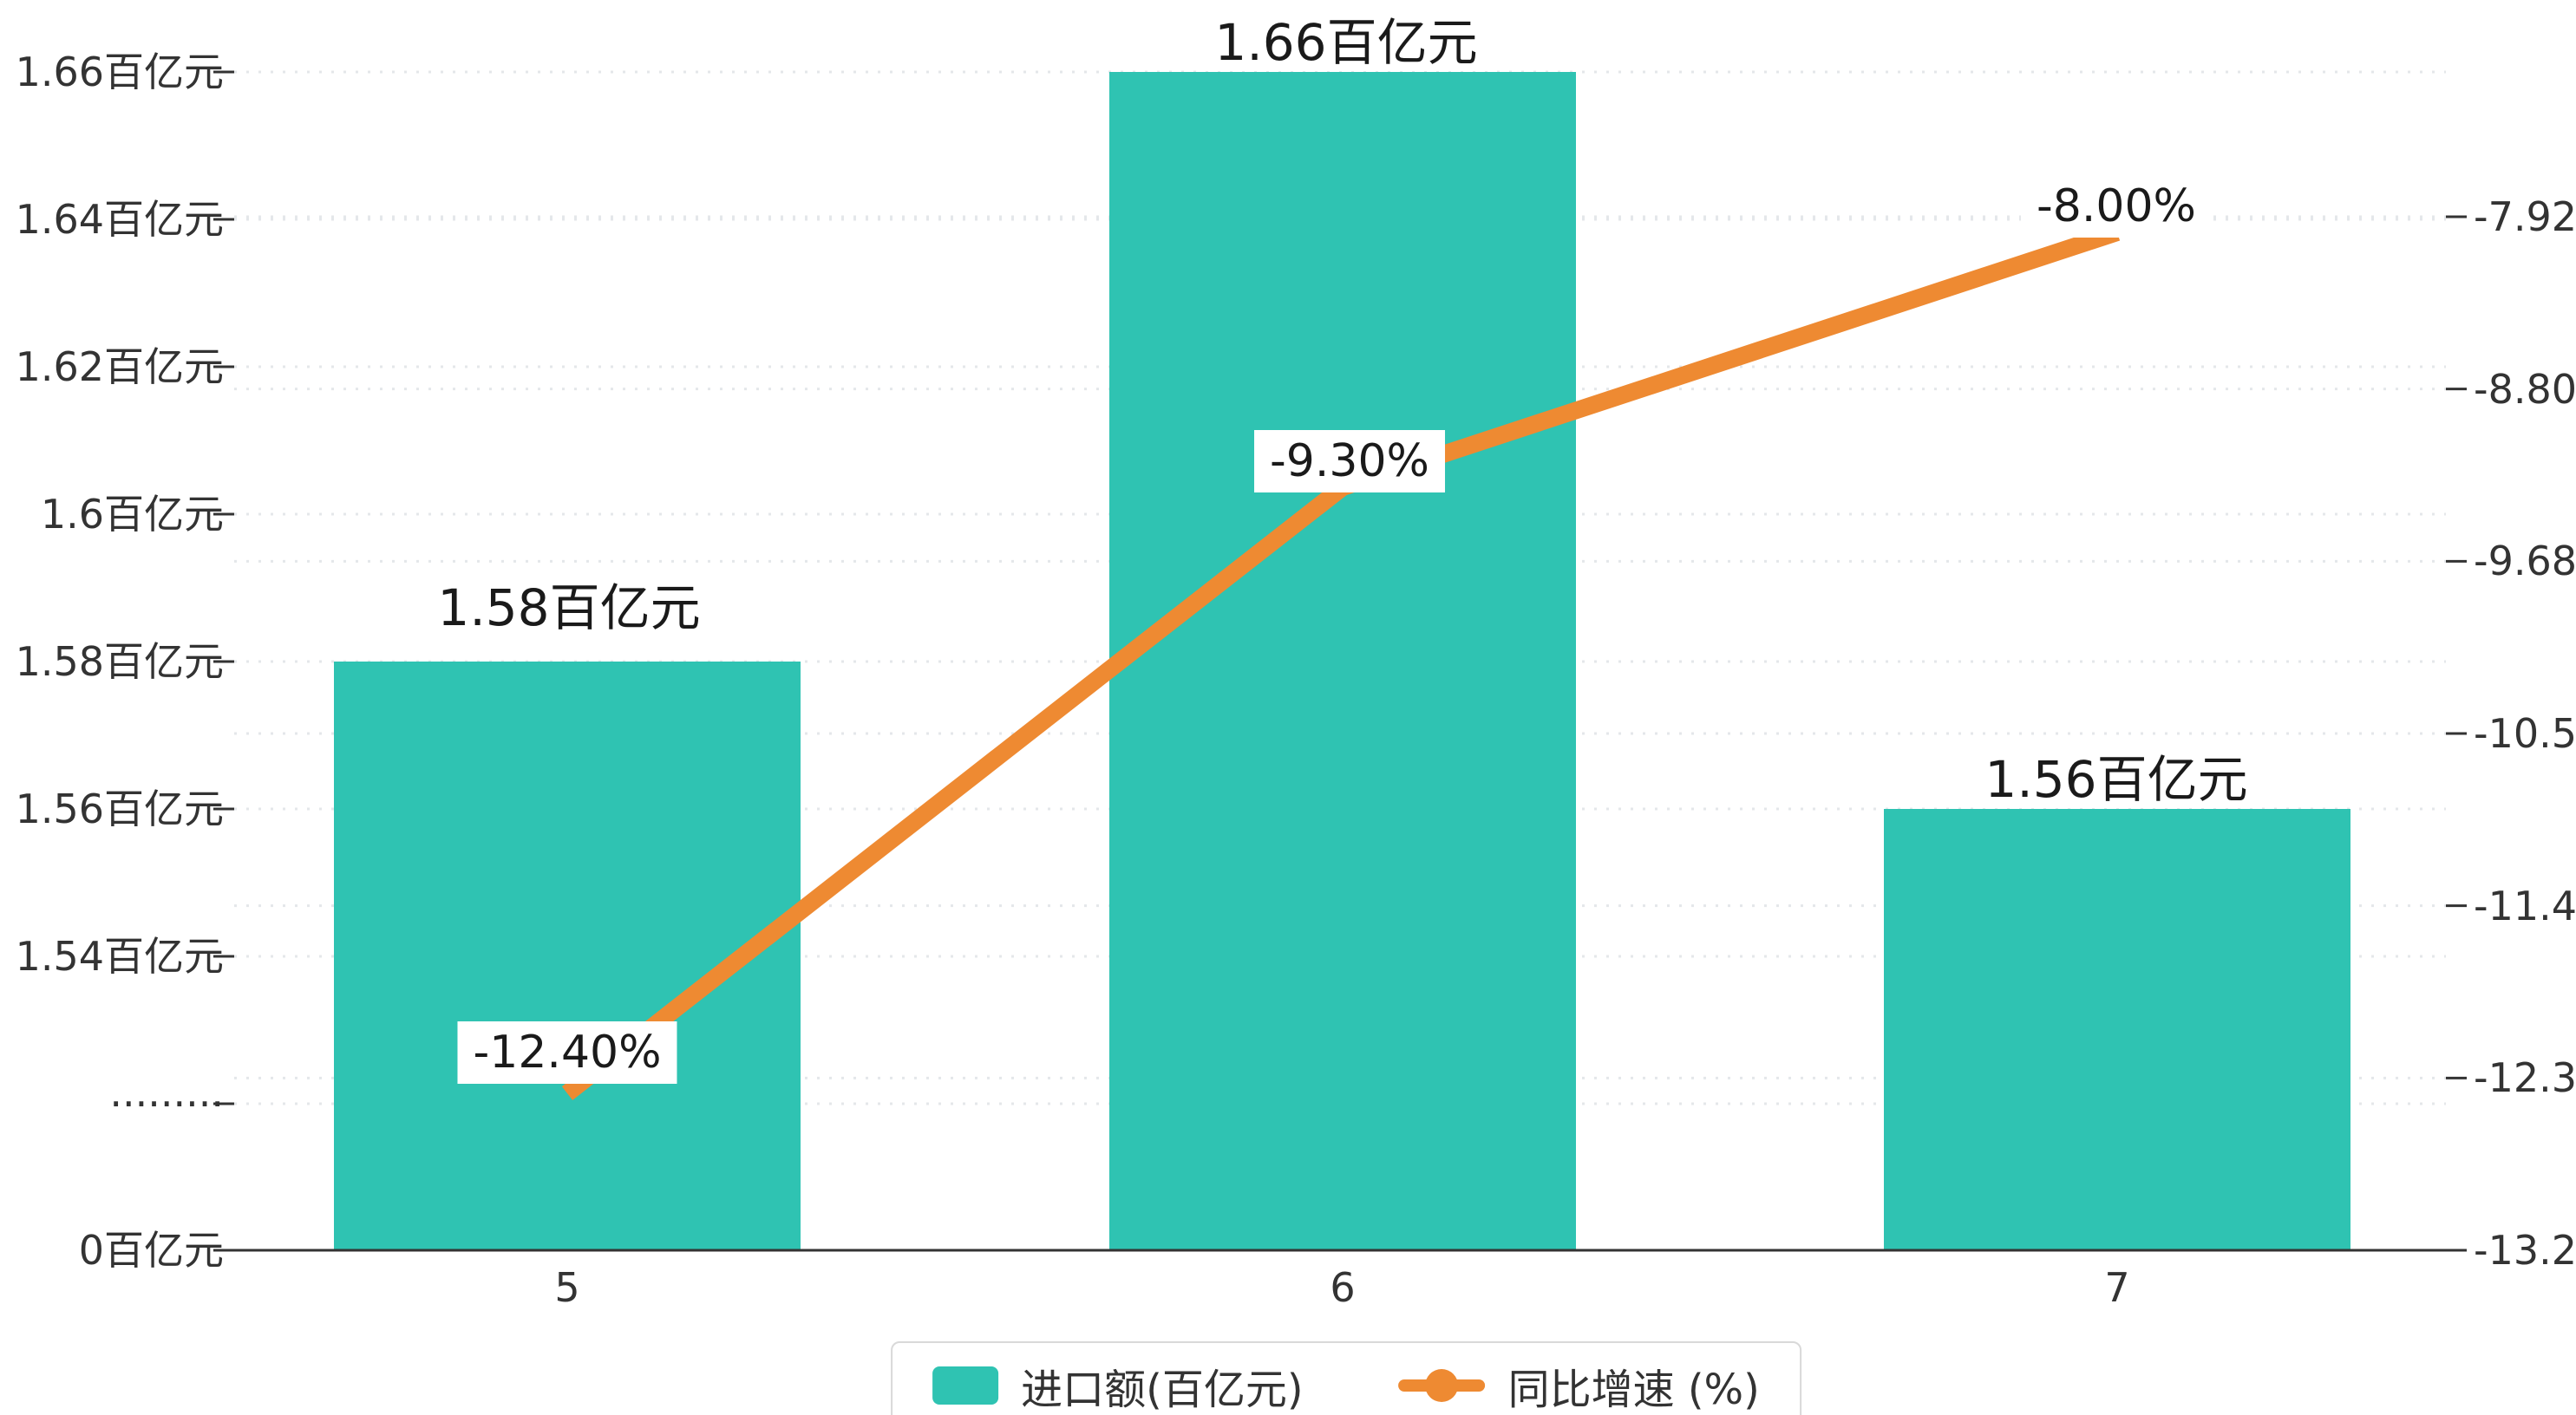 This screenshot has height=1415, width=2576. I want to click on legend-item-imports: 进口额(百亿元), so click(1118, 1385).